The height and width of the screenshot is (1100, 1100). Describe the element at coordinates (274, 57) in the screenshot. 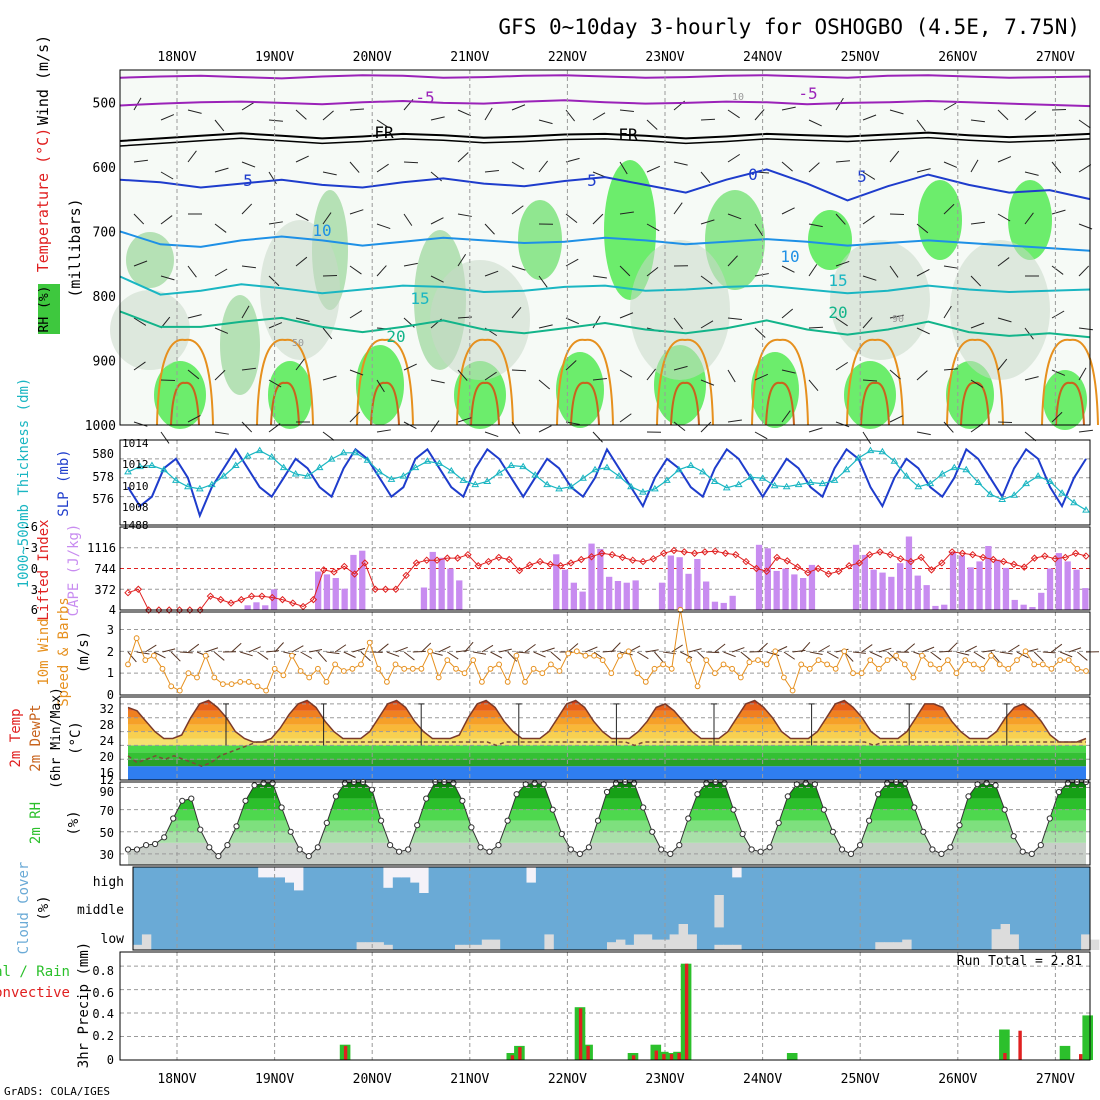

I see `day-label-top: 19NOV` at that location.